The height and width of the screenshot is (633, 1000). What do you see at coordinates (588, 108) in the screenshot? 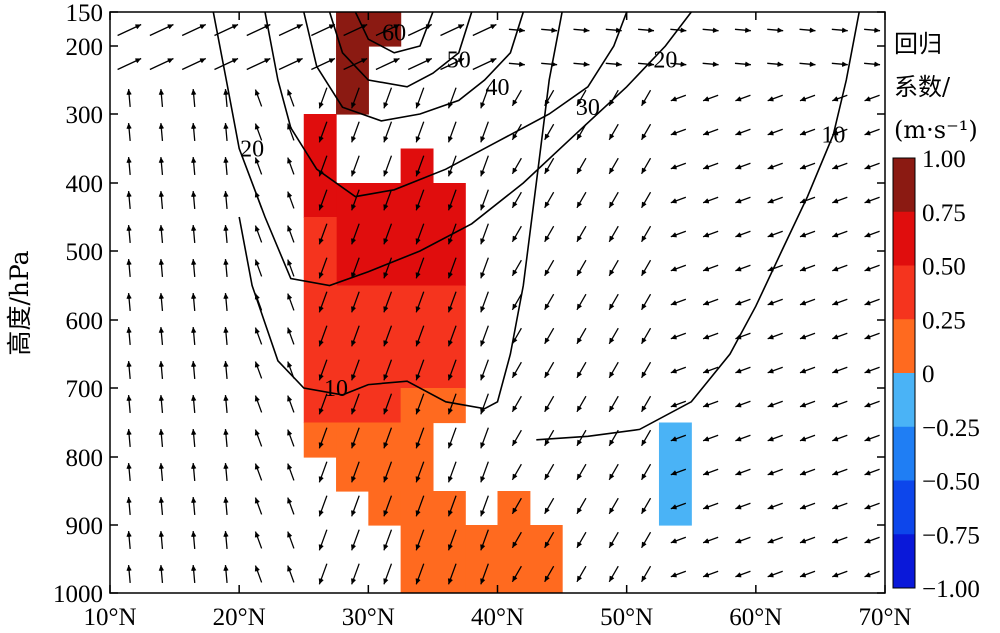
I see `contour-label-4: 30` at bounding box center [588, 108].